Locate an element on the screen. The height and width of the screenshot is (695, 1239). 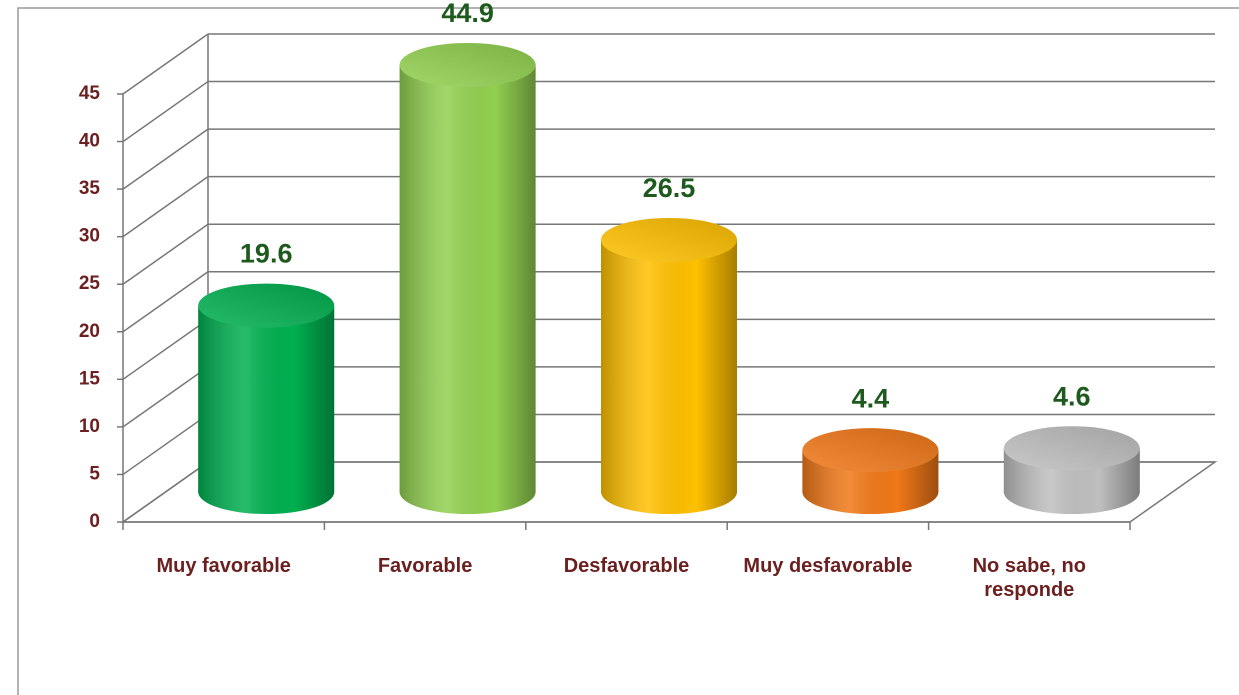
x-tick-label: Desfavorable is located at coordinates (626, 566).